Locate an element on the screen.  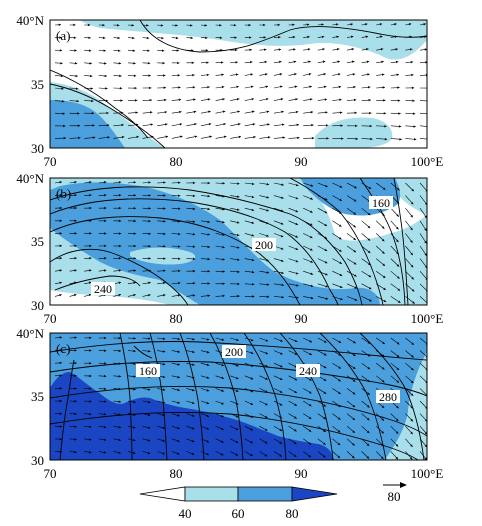
panel-c-contour-label-280-box is located at coordinates (388, 396).